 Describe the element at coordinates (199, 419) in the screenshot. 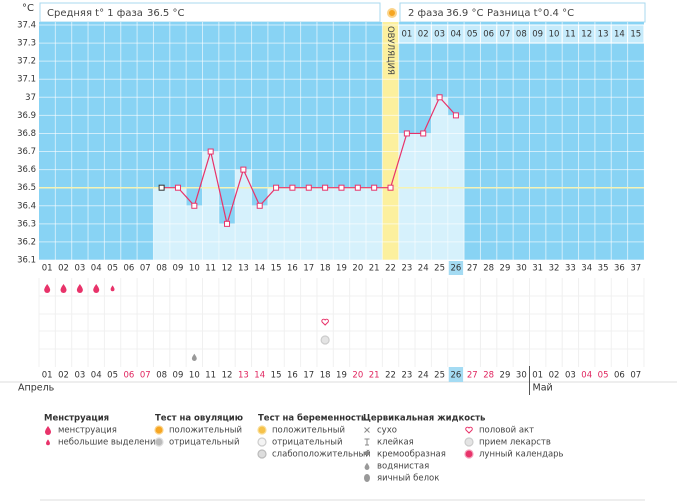

I see `legend-title: Тест на овуляцию` at that location.